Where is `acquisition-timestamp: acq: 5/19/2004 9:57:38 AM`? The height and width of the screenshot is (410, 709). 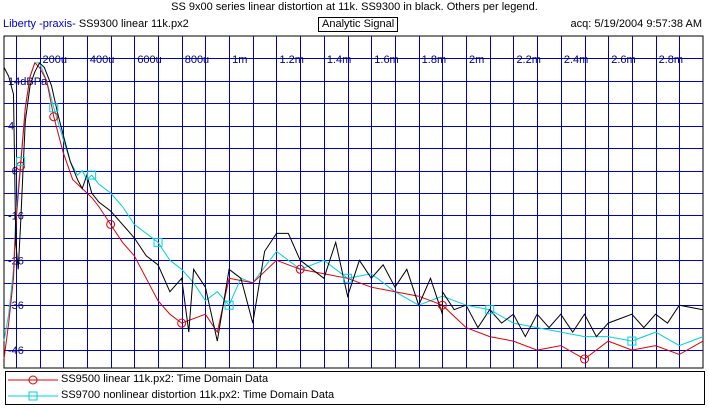
acquisition-timestamp: acq: 5/19/2004 9:57:38 AM is located at coordinates (636, 24).